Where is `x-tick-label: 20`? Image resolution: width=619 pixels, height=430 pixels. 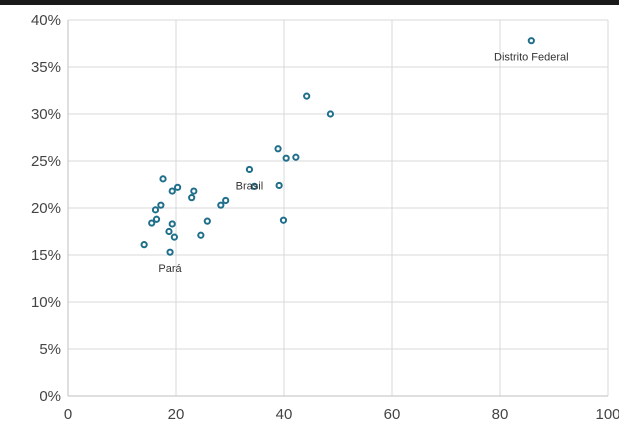 x-tick-label: 20 is located at coordinates (176, 414).